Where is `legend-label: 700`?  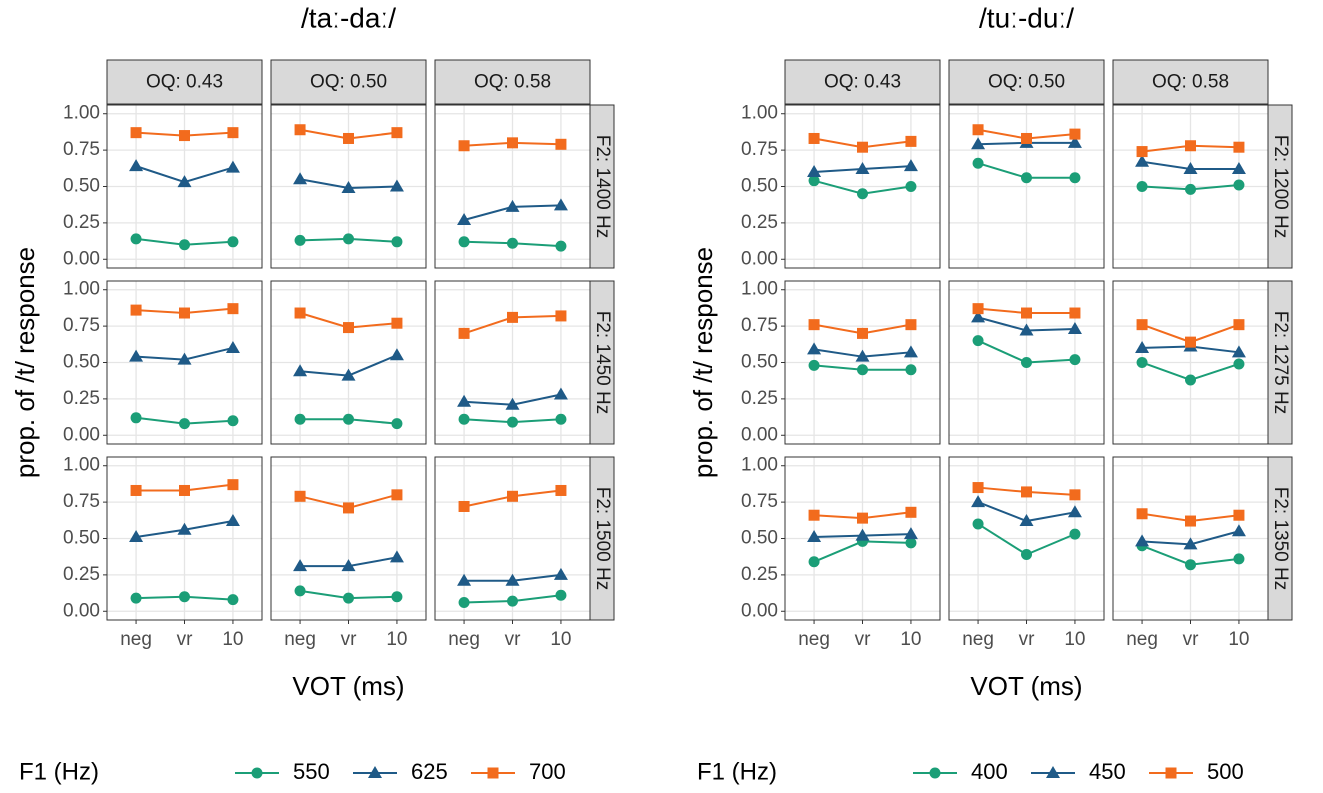
legend-label: 700 is located at coordinates (547, 771).